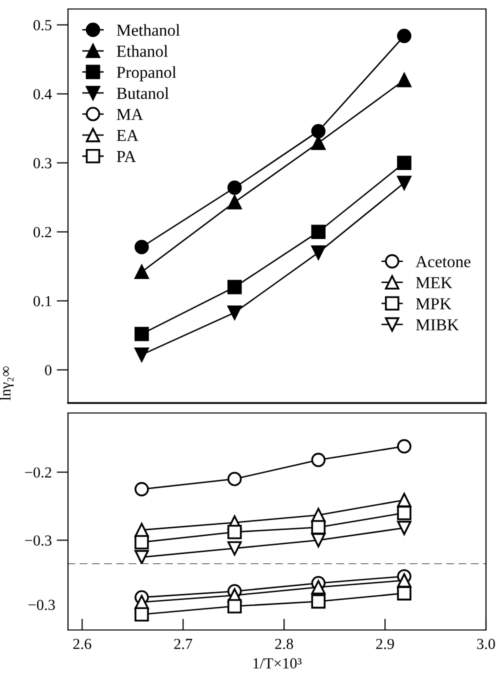 The height and width of the screenshot is (695, 499). I want to click on legend-label: Propanol, so click(146, 74).